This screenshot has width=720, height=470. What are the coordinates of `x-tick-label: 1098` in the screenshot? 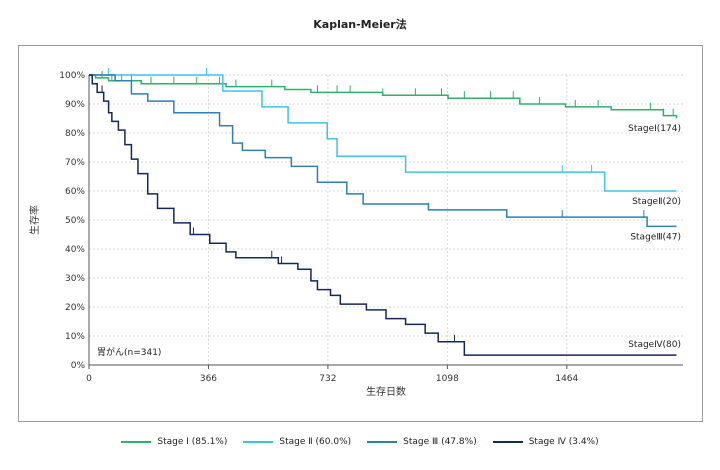 It's located at (447, 379).